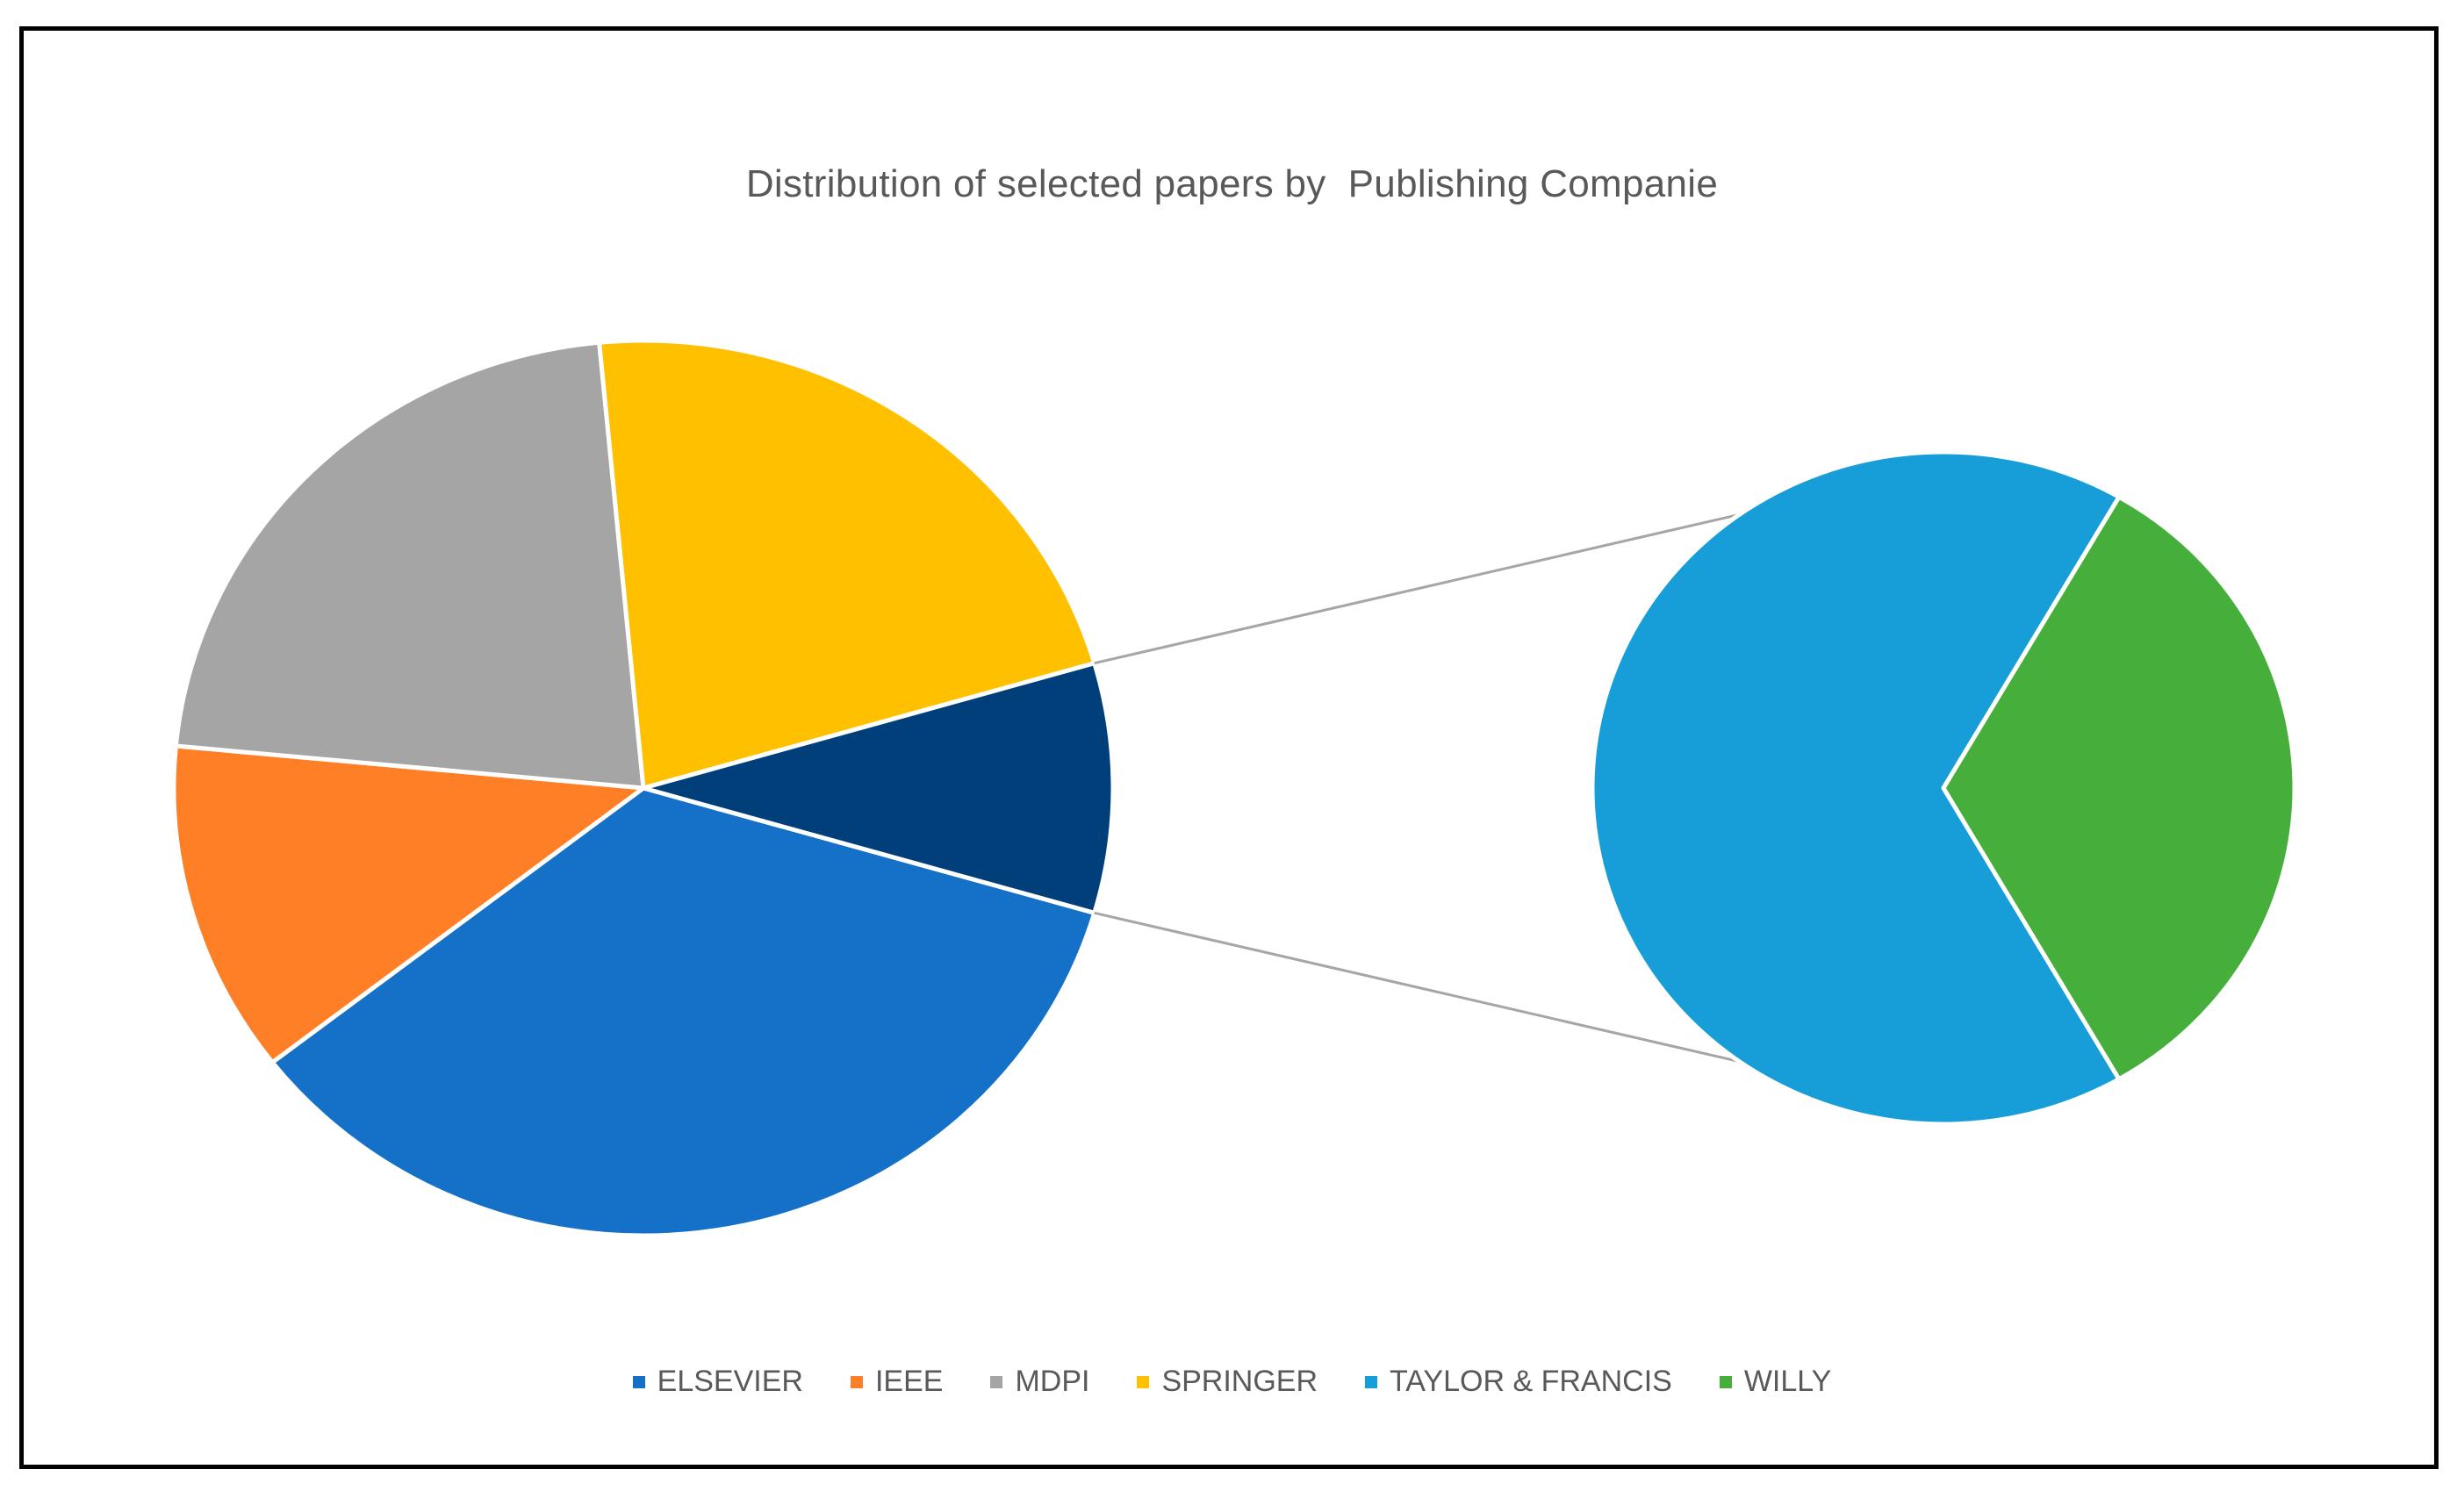 This screenshot has height=1498, width=2464. I want to click on legend-item-ieee: IEEE, so click(897, 1382).